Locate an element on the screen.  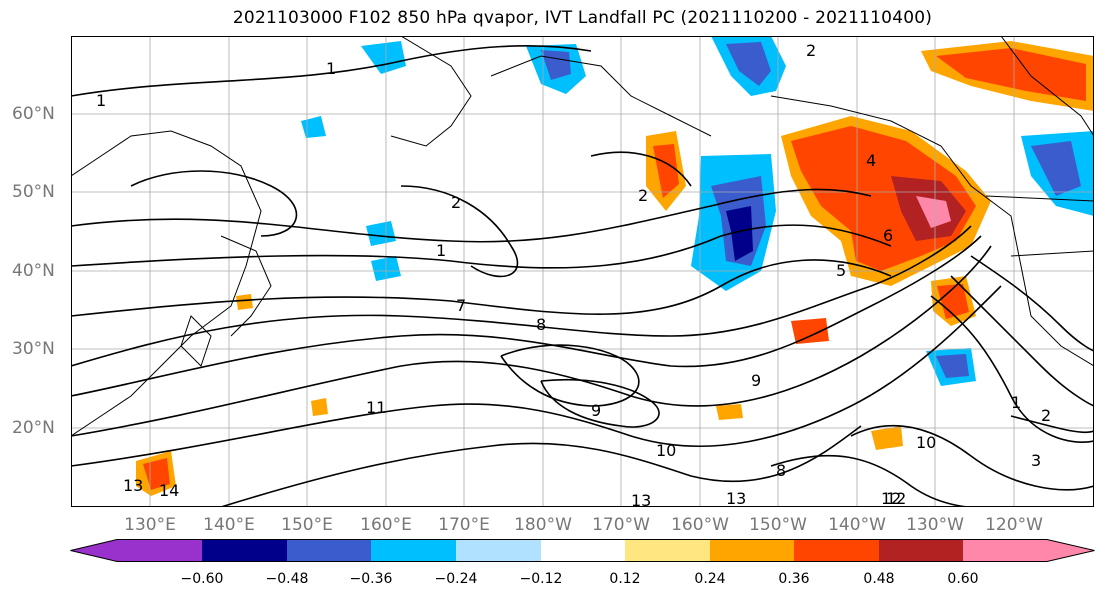
lon-label-180w: 180°W is located at coordinates (543, 525).